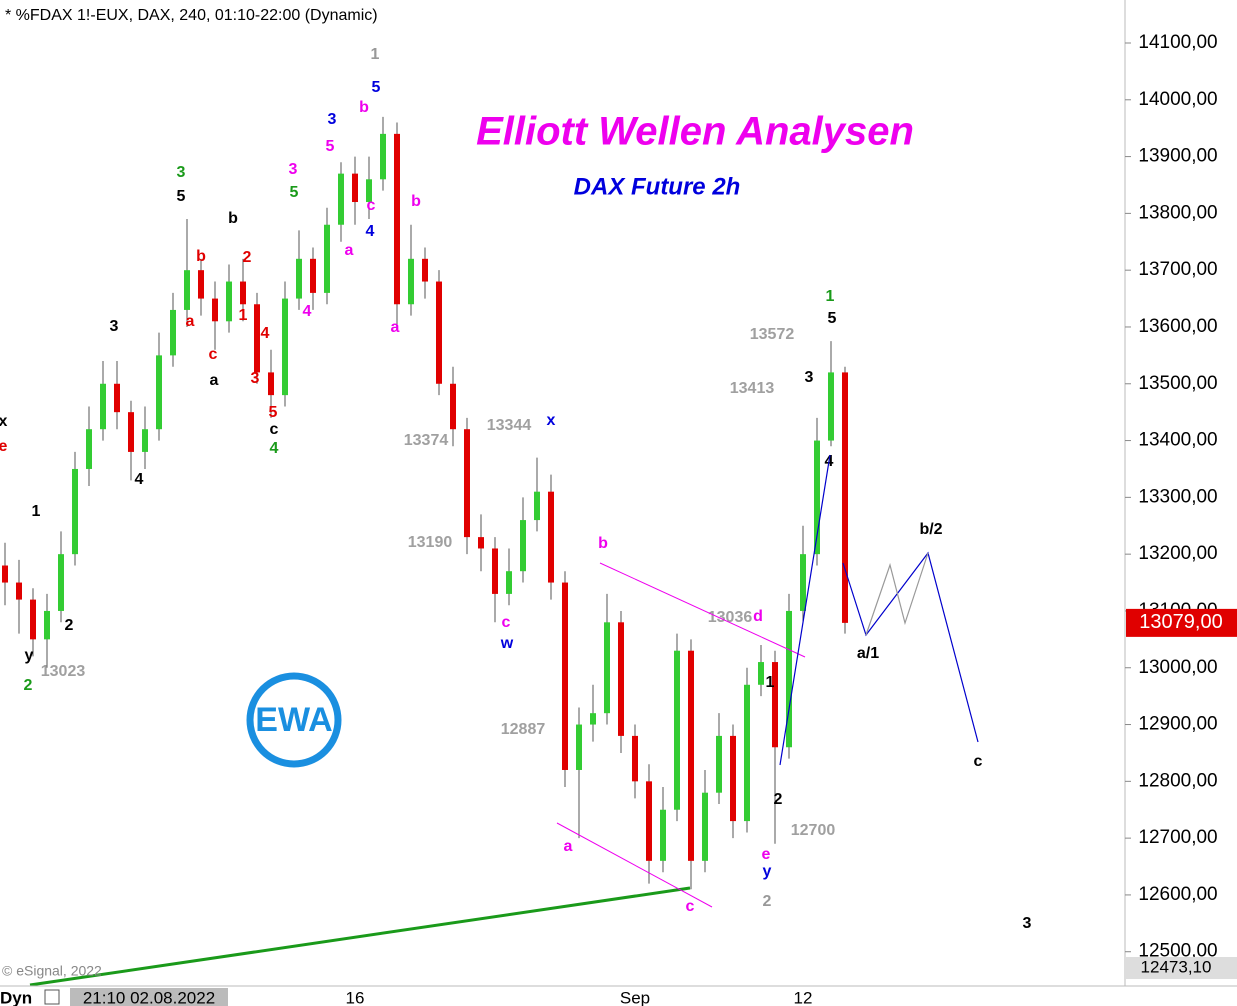 This screenshot has width=1237, height=1006. I want to click on wave-label: d, so click(758, 616).